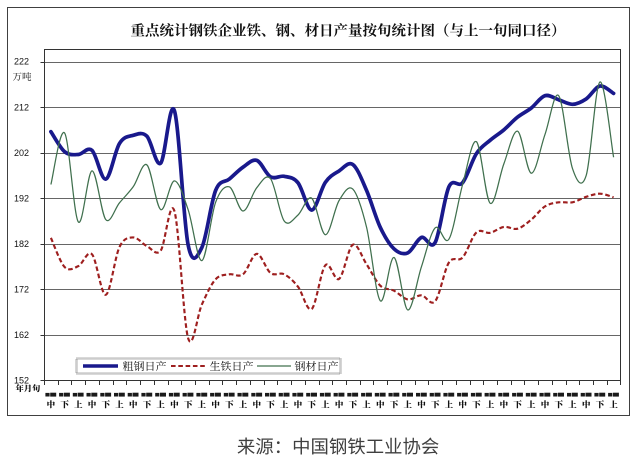  What do you see at coordinates (21, 335) in the screenshot?
I see `svg-text: 162` at bounding box center [21, 335].